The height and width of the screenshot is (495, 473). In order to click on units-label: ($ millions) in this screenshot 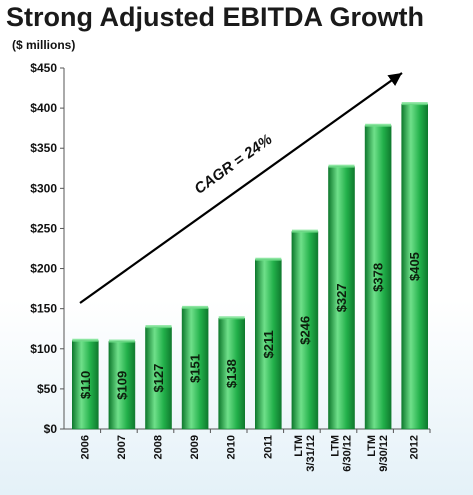, I will do `click(44, 45)`.